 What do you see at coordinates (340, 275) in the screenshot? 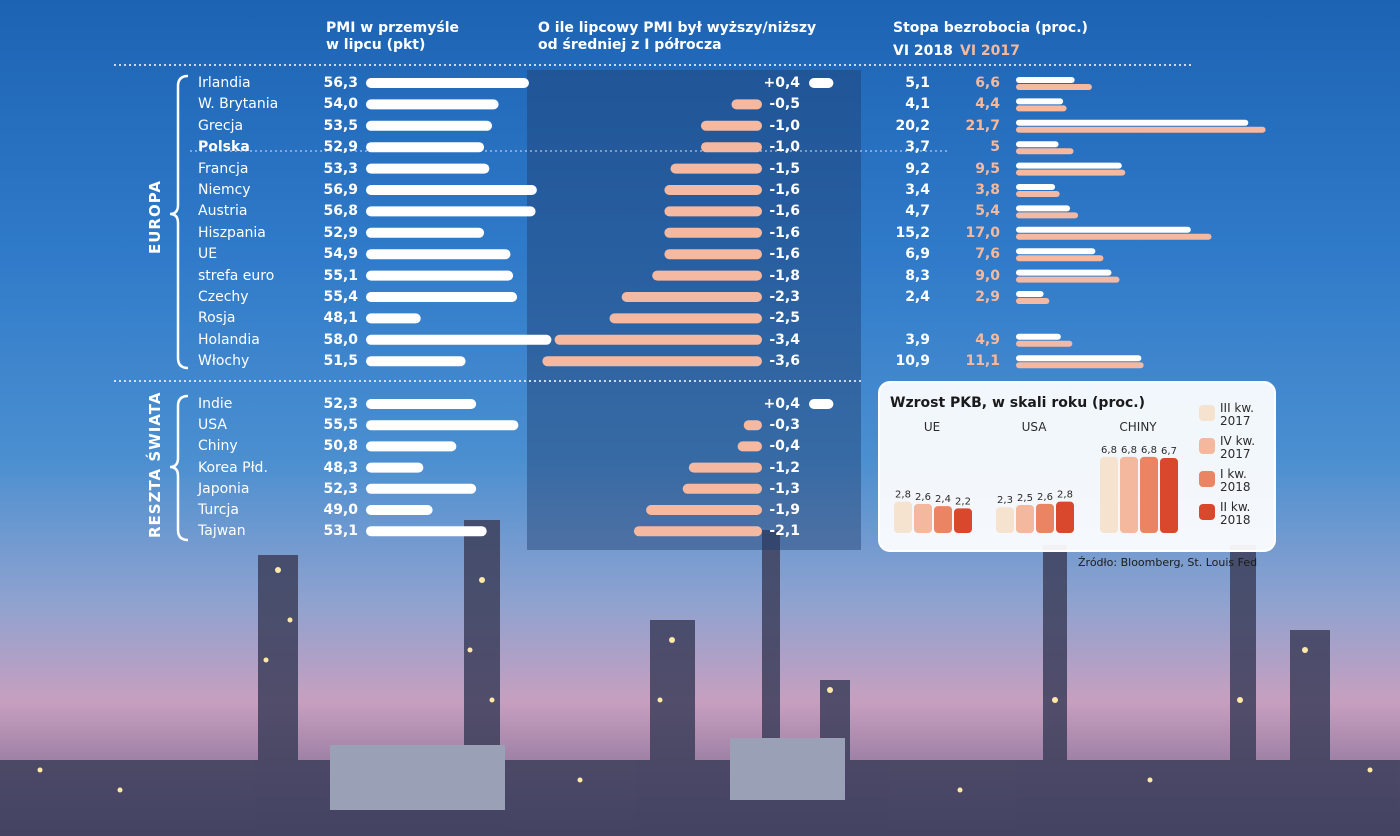
I see `pmi-value: 55,1` at bounding box center [340, 275].